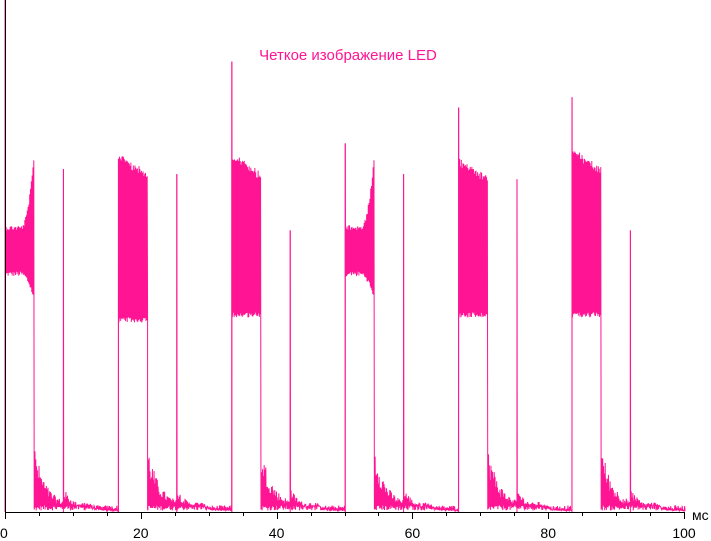  Describe the element at coordinates (684, 533) in the screenshot. I see `x-tick-label: 100` at that location.